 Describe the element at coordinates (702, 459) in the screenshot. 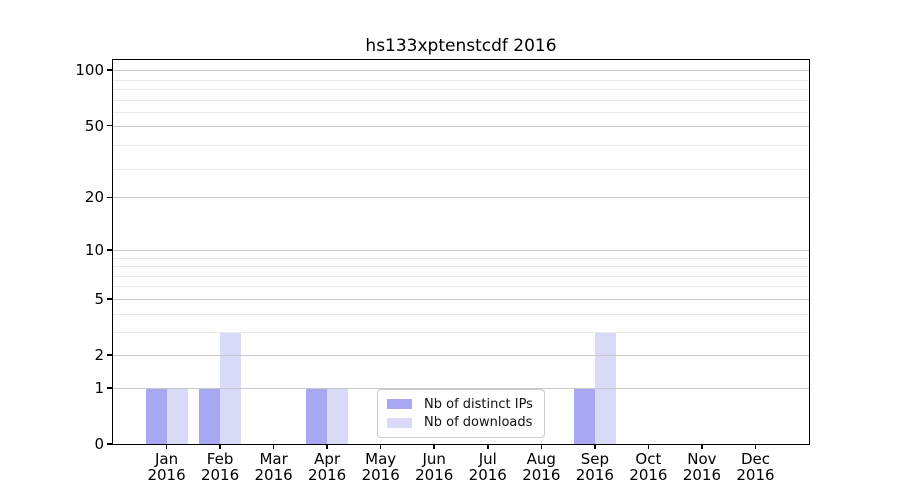

I see `x-tick-month: Nov` at that location.